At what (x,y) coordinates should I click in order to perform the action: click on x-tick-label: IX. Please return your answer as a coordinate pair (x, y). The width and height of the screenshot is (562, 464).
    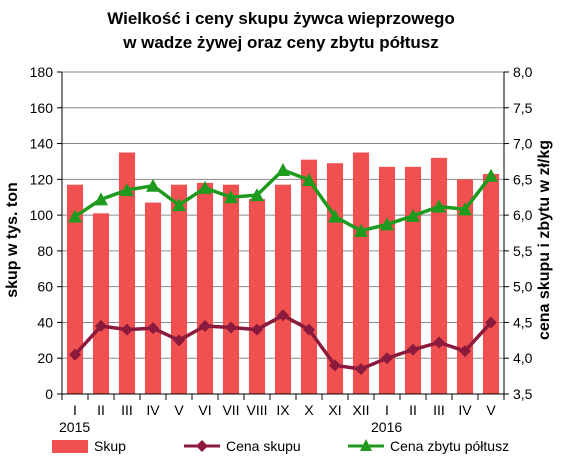
    Looking at the image, I should click on (283, 410).